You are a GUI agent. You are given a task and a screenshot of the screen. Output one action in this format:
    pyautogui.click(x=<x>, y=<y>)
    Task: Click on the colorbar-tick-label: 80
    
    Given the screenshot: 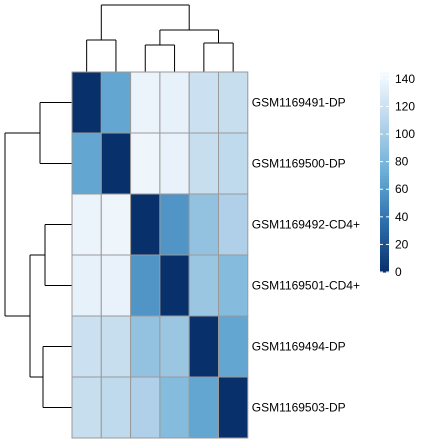 What is the action you would take?
    pyautogui.click(x=402, y=162)
    